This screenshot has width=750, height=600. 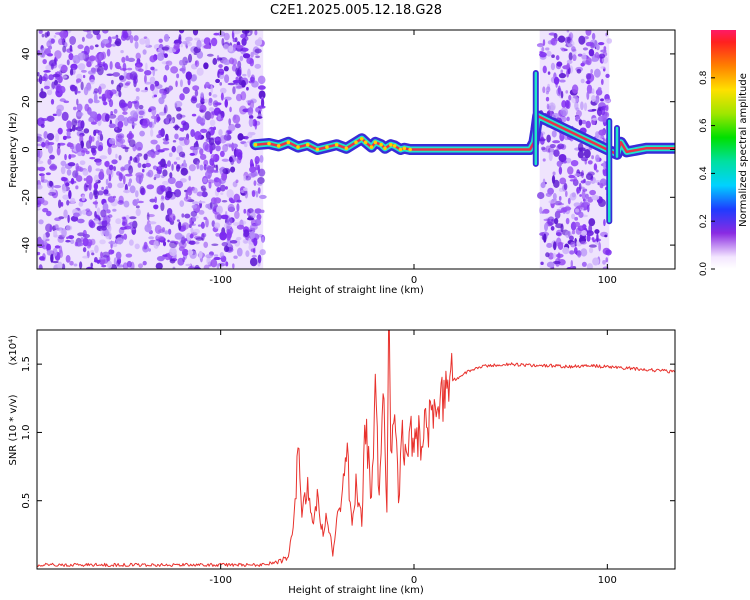 I want to click on snr-x-tick-label: 100, so click(x=607, y=580).